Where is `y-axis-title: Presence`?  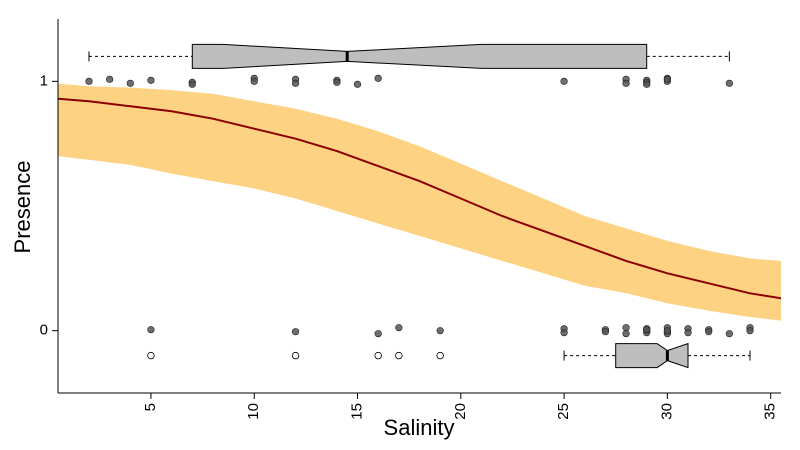 y-axis-title: Presence is located at coordinates (22, 207).